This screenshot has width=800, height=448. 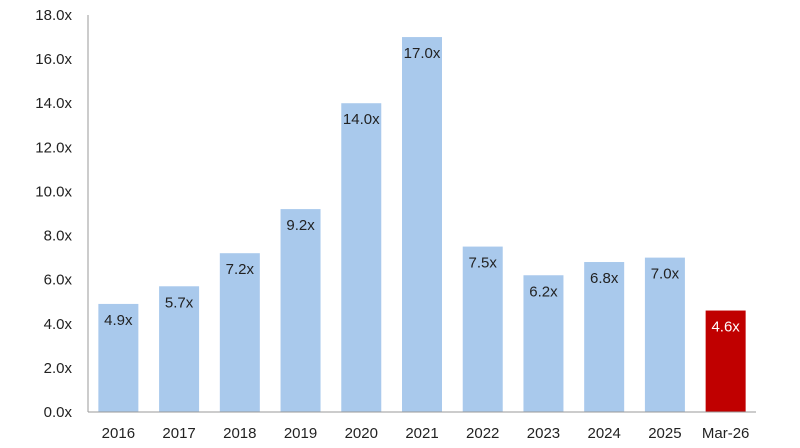 What do you see at coordinates (664, 334) in the screenshot?
I see `bar-2025` at bounding box center [664, 334].